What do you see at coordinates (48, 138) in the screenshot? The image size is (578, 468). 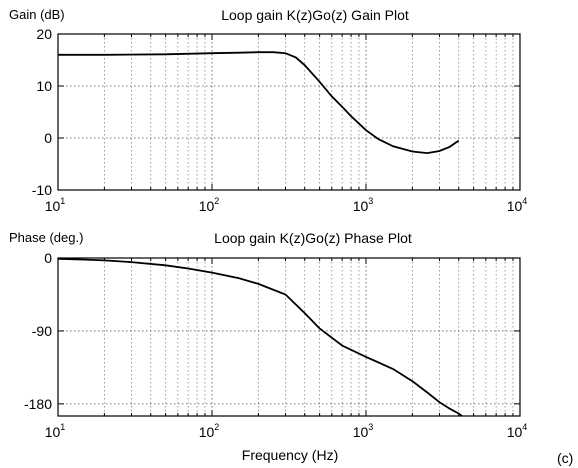 I see `gain-ytick-label: 0` at bounding box center [48, 138].